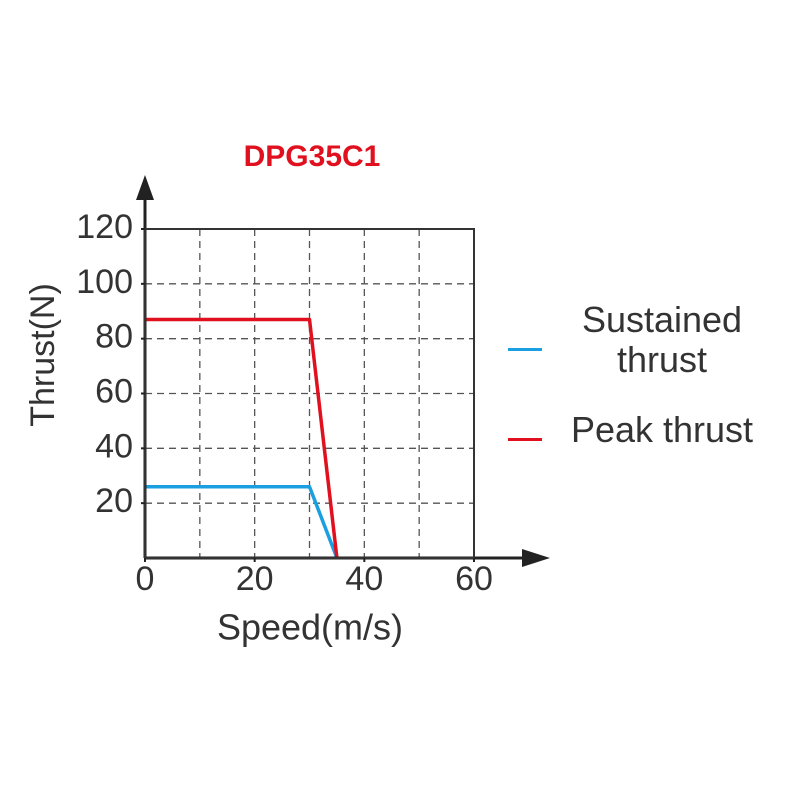 This screenshot has height=789, width=800. I want to click on legend-item: Sustained thrust, so click(653, 340).